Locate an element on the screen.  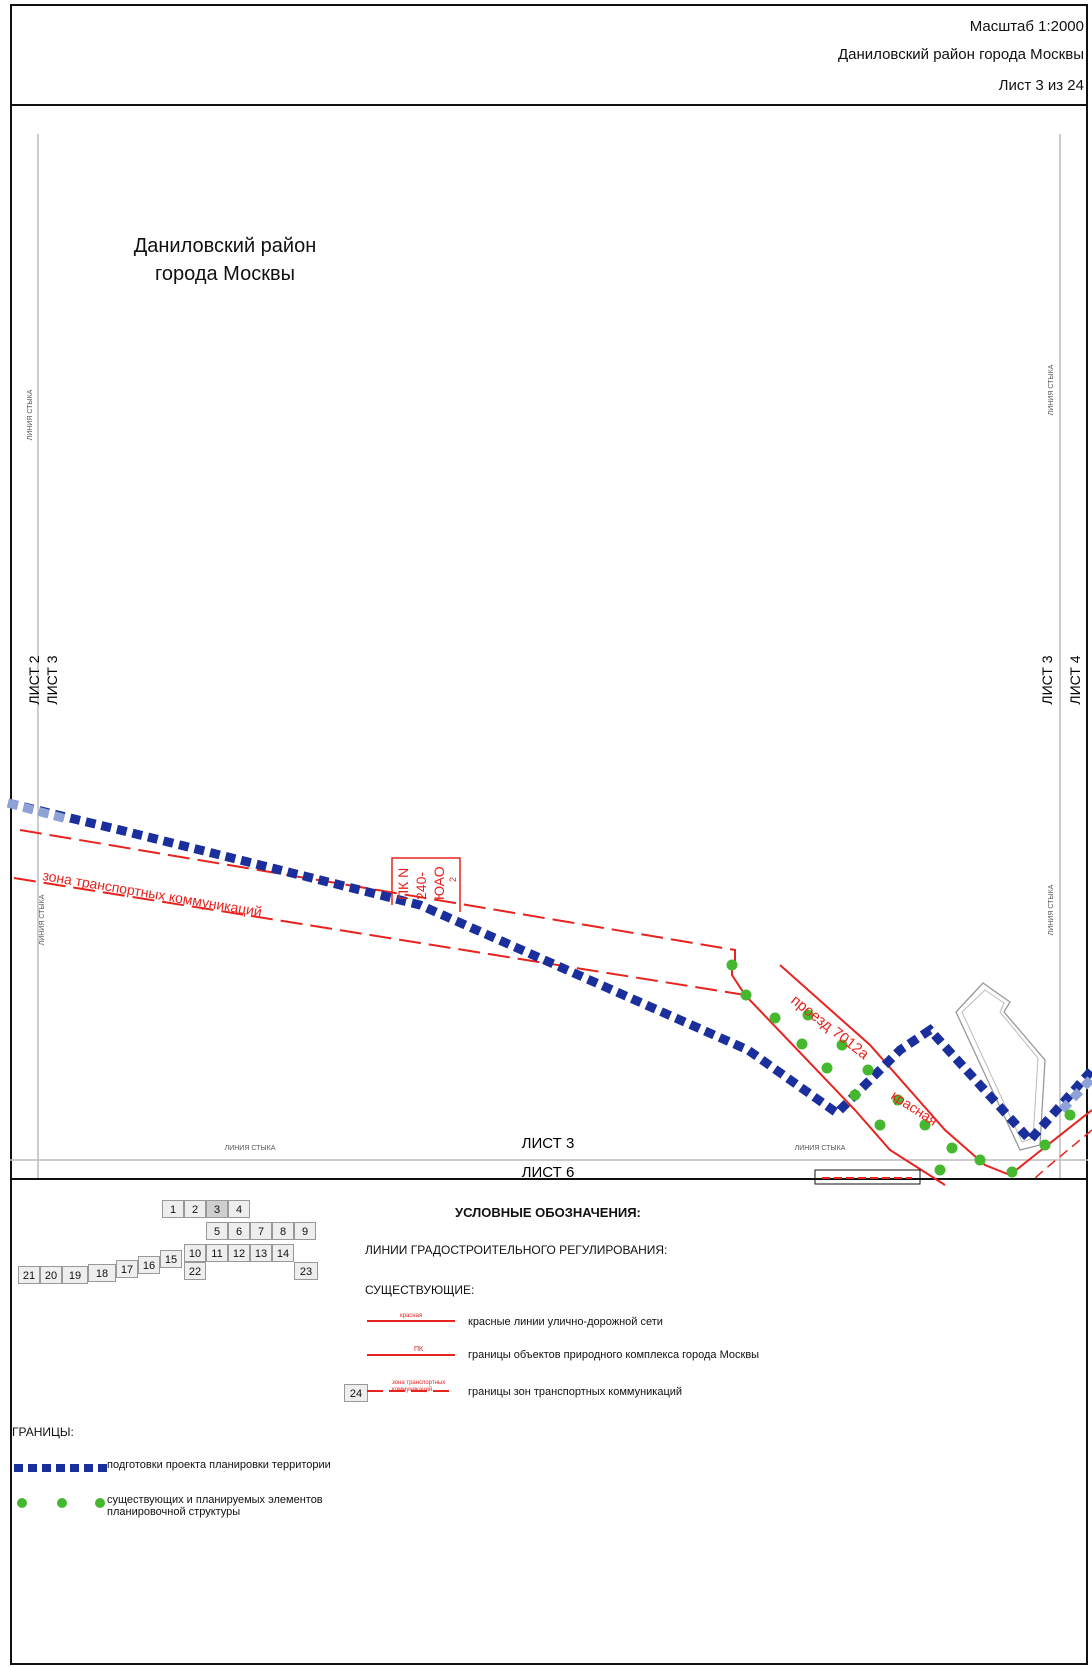
transport-zone-line-lower is located at coordinates (379, 936).